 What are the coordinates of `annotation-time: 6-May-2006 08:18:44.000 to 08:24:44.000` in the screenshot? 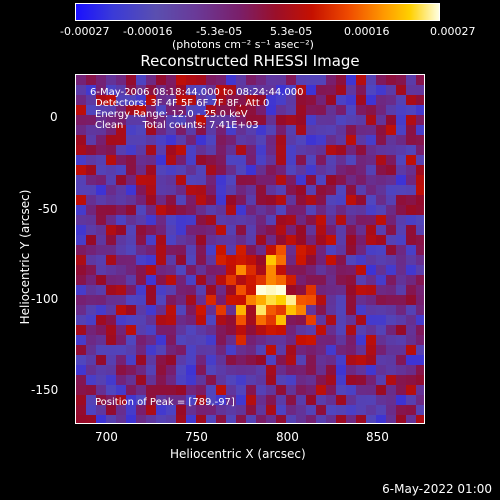 It's located at (197, 92).